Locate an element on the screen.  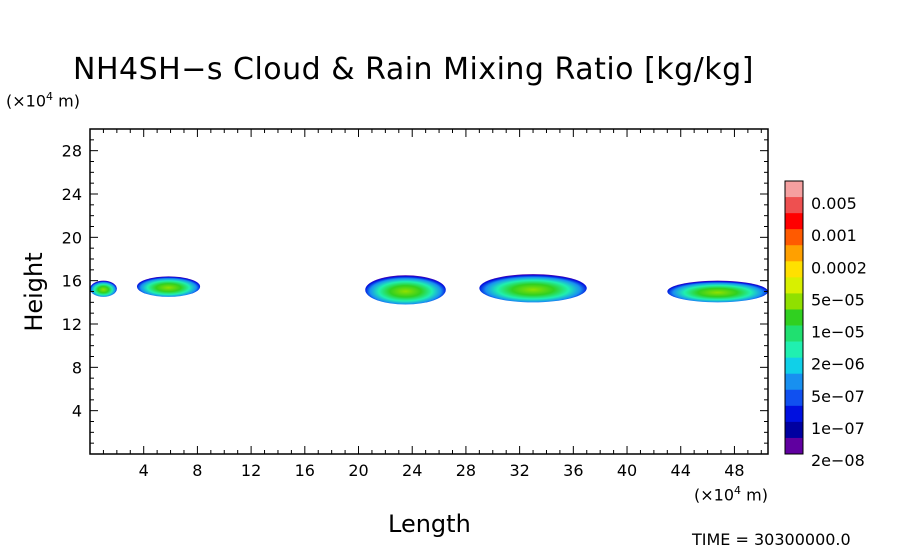
colorbar-label: 1e−05 is located at coordinates (838, 332).